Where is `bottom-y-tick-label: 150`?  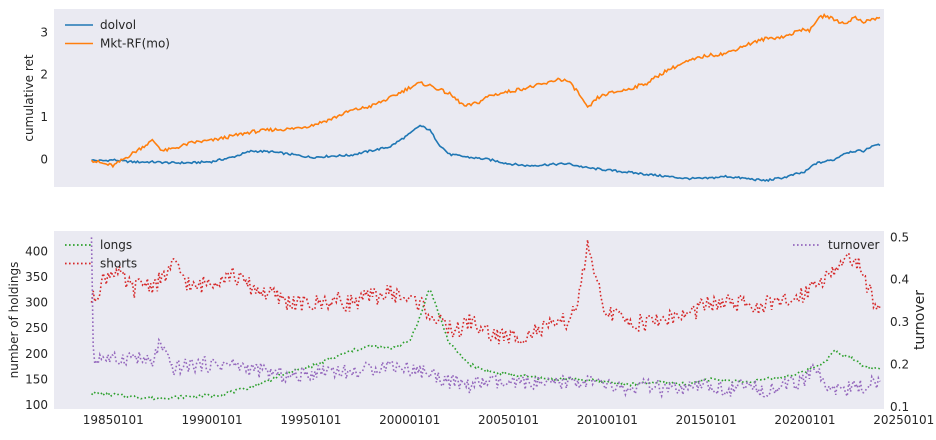
bottom-y-tick-label: 150 is located at coordinates (36, 379).